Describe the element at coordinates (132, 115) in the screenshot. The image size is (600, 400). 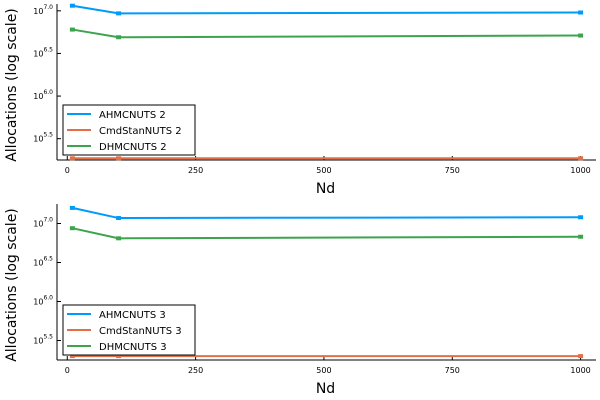
I see `legend-label: AHMCNUTS 2` at that location.